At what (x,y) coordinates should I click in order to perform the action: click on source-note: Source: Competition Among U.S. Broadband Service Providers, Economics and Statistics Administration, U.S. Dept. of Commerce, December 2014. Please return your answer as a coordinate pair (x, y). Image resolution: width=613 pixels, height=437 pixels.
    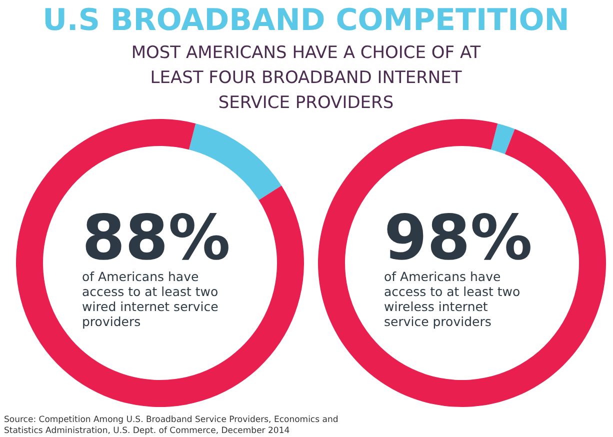
    Looking at the image, I should click on (171, 425).